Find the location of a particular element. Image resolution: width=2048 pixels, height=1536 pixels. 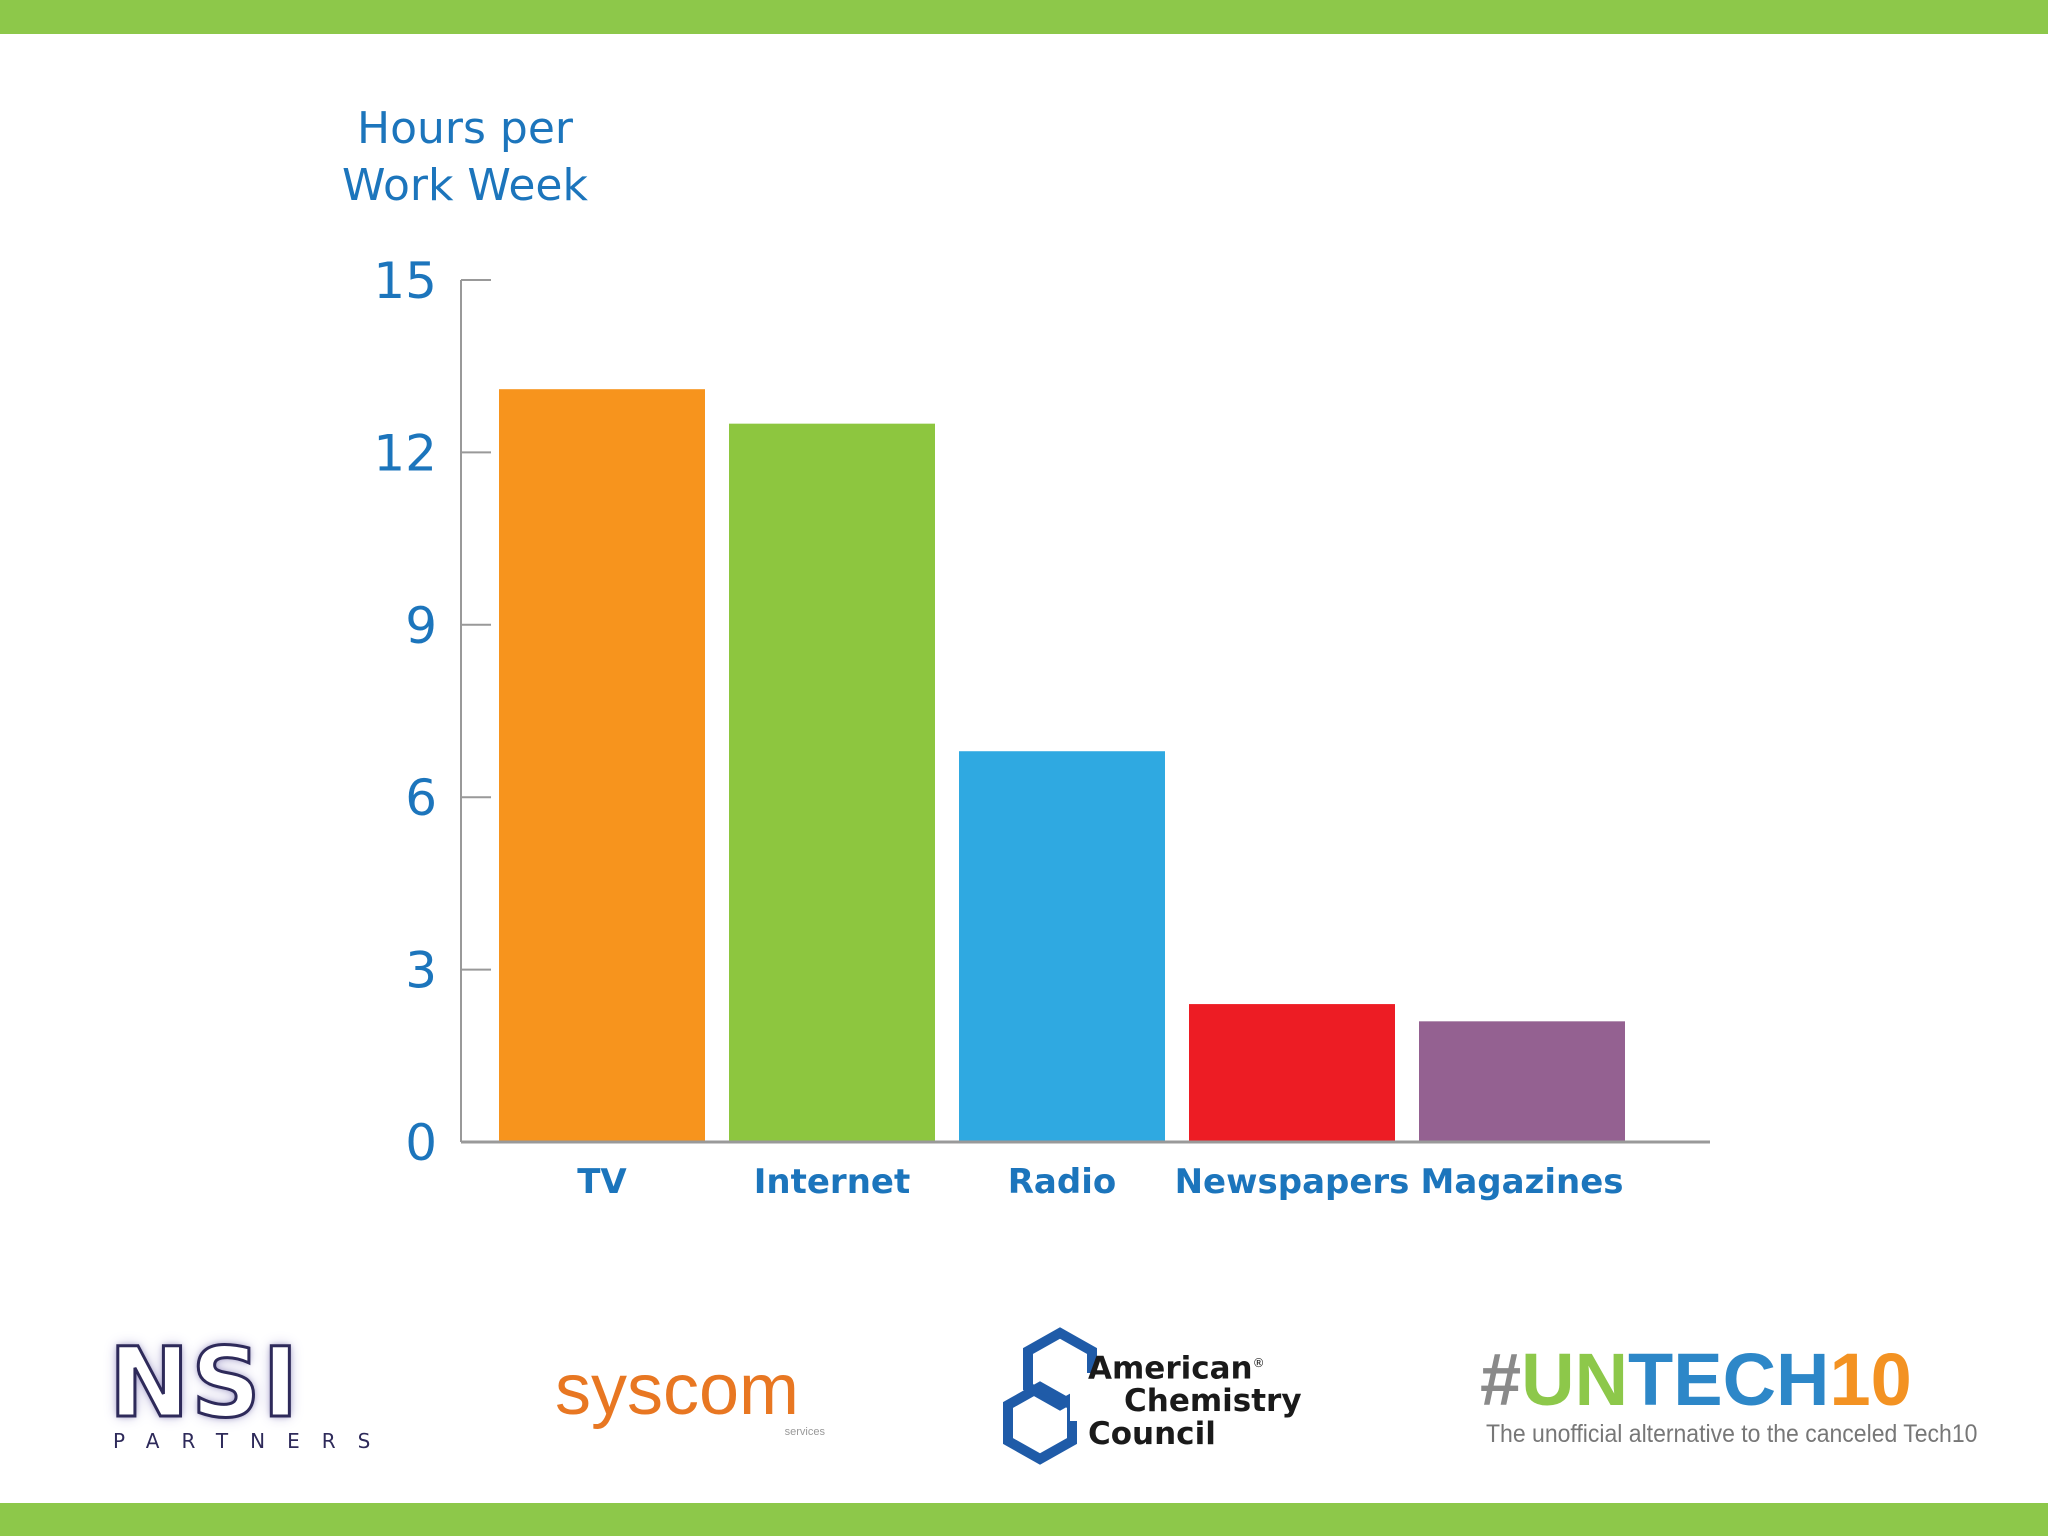

syscom-logo: syscom services is located at coordinates (695, 1394).